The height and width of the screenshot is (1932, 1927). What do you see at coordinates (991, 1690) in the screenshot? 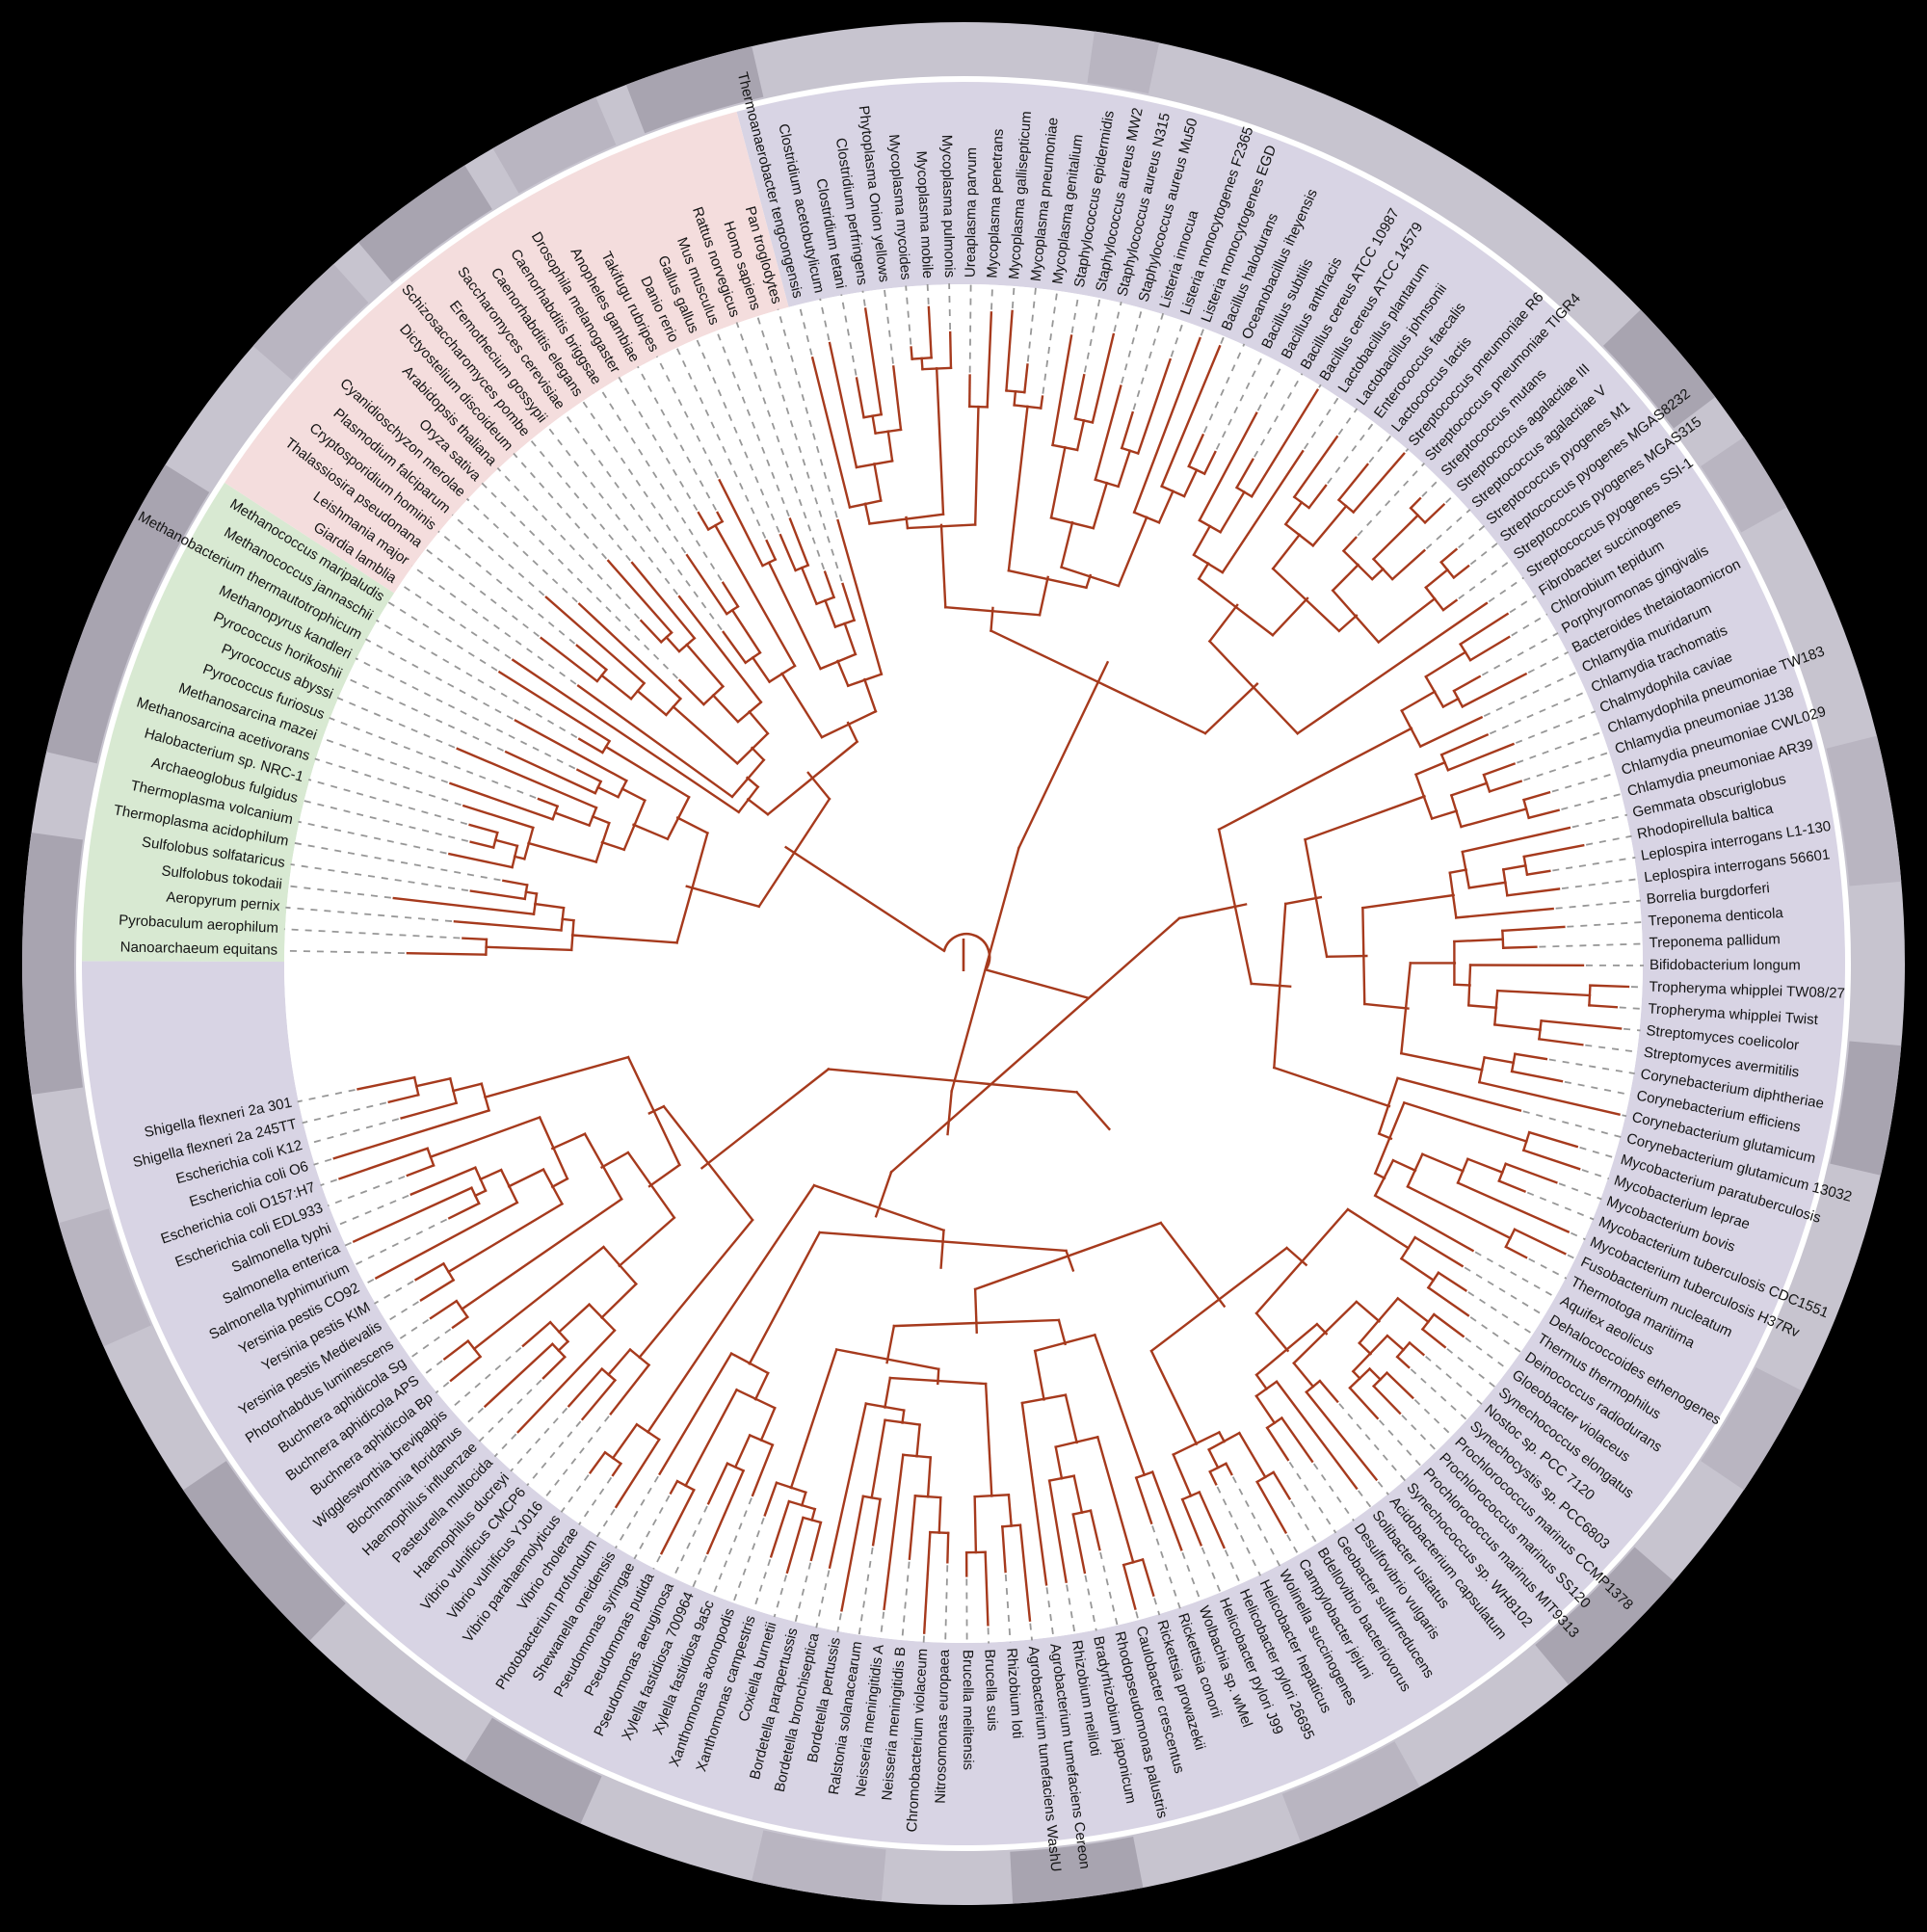
I see `leaf-label: Brucella suis` at bounding box center [991, 1690].